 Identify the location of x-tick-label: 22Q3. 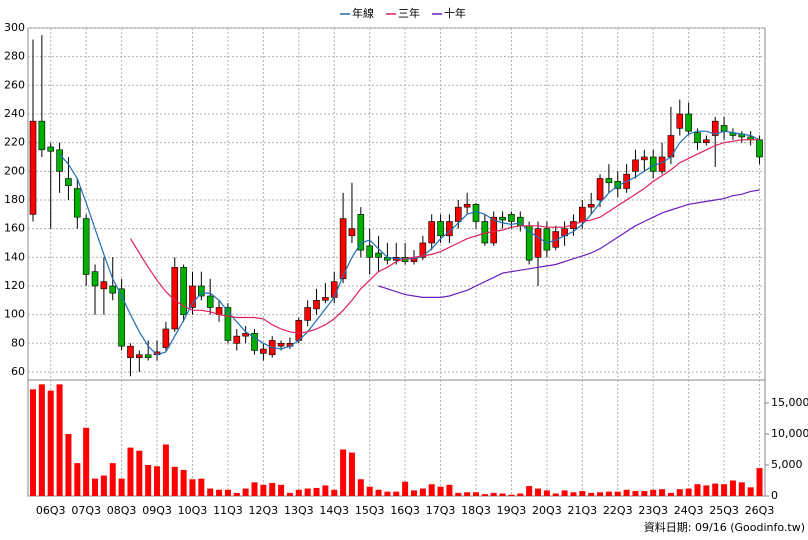
(618, 510).